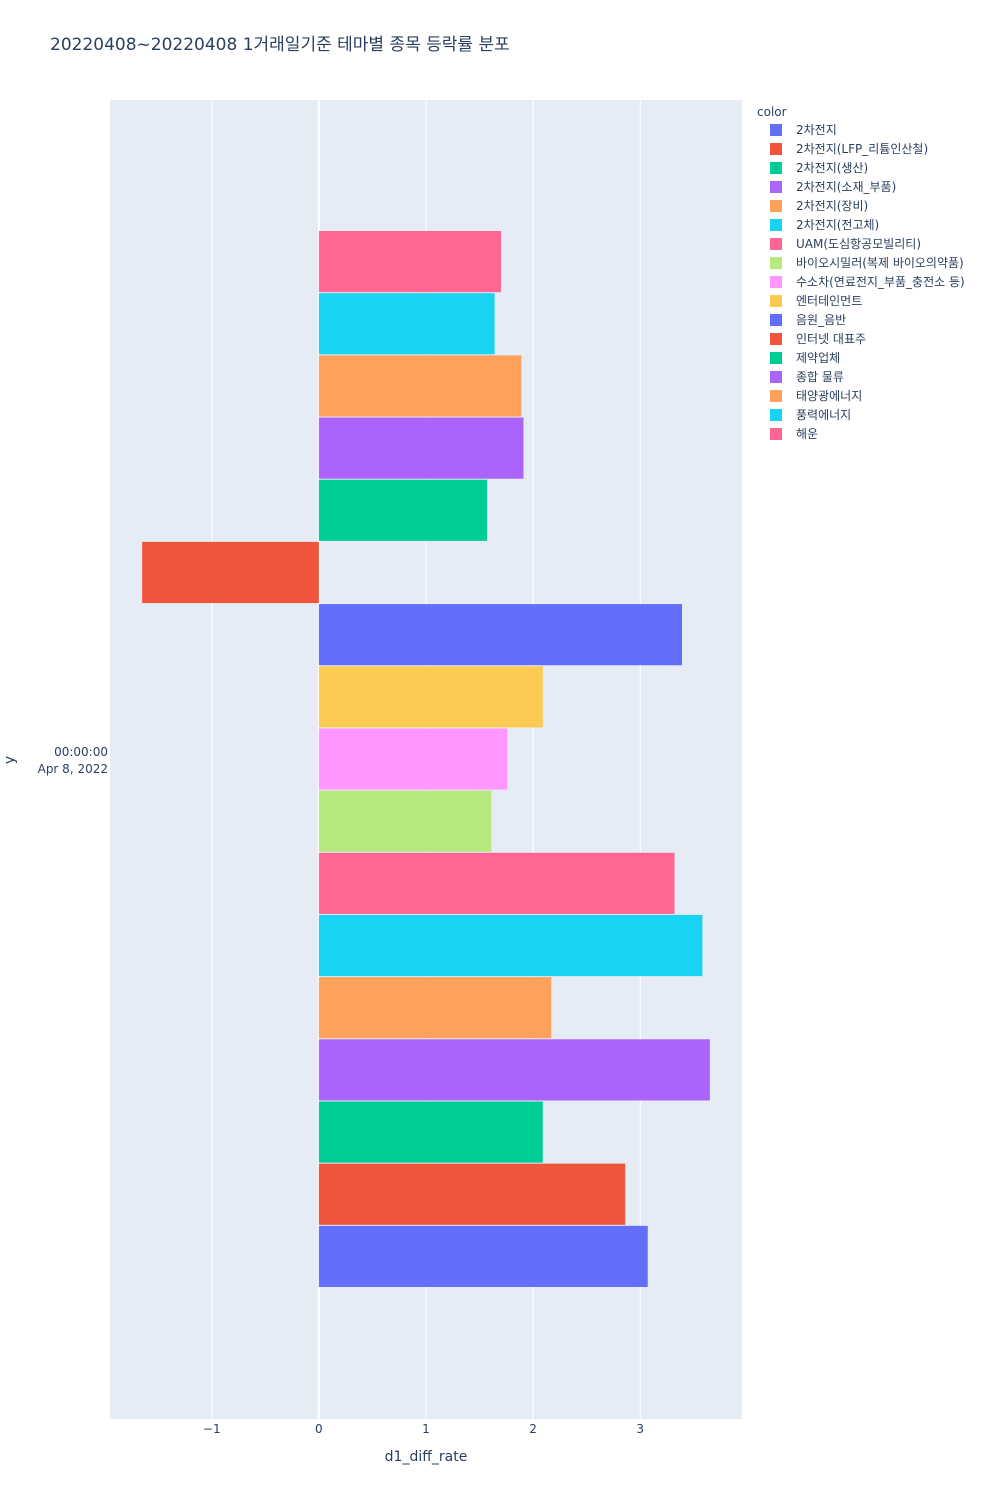  What do you see at coordinates (10, 760) in the screenshot?
I see `y-axis-title: y` at bounding box center [10, 760].